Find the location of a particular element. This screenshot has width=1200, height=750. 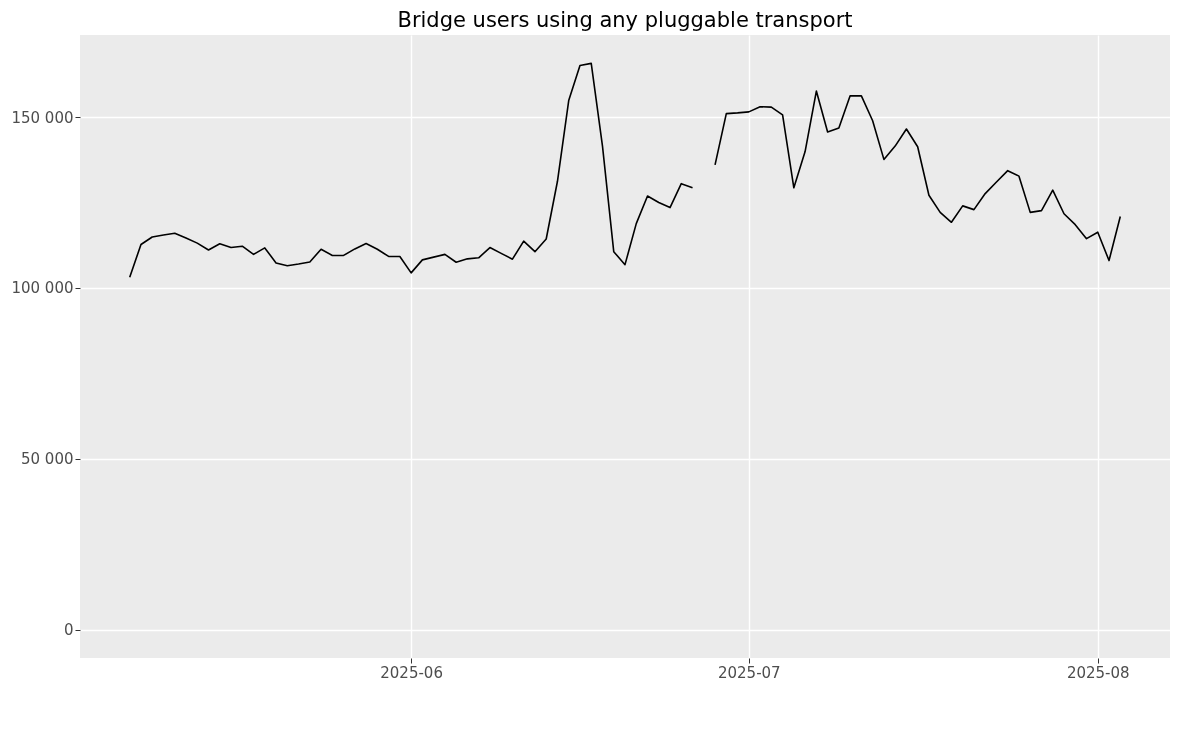

x-tick-label: 2025-08 is located at coordinates (1098, 672).